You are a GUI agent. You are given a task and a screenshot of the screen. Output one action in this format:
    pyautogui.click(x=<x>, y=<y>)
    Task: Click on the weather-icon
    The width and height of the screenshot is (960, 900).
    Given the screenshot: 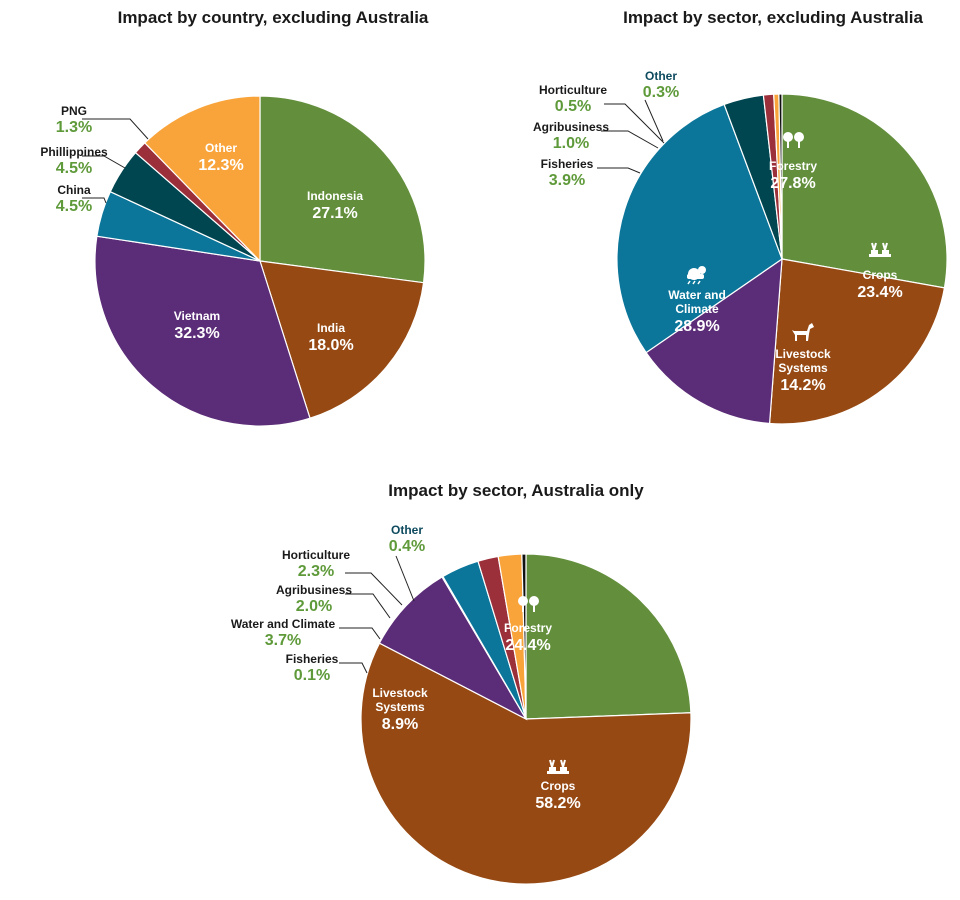 What is the action you would take?
    pyautogui.click(x=696, y=275)
    